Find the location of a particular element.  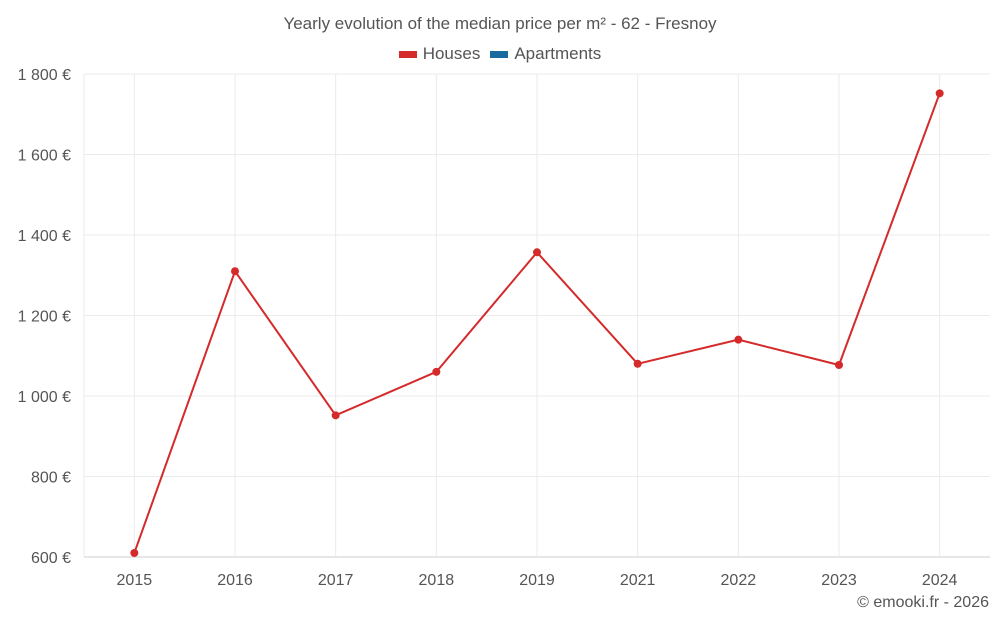

chart-legend: Houses Apartments is located at coordinates (500, 54).